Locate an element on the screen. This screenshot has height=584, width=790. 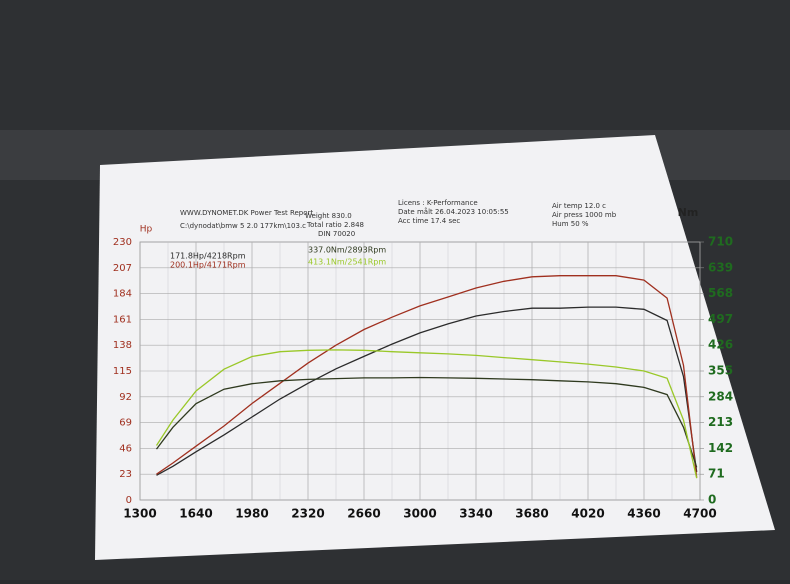
header-air-press: Air press 1000 mb is located at coordinates (584, 215).